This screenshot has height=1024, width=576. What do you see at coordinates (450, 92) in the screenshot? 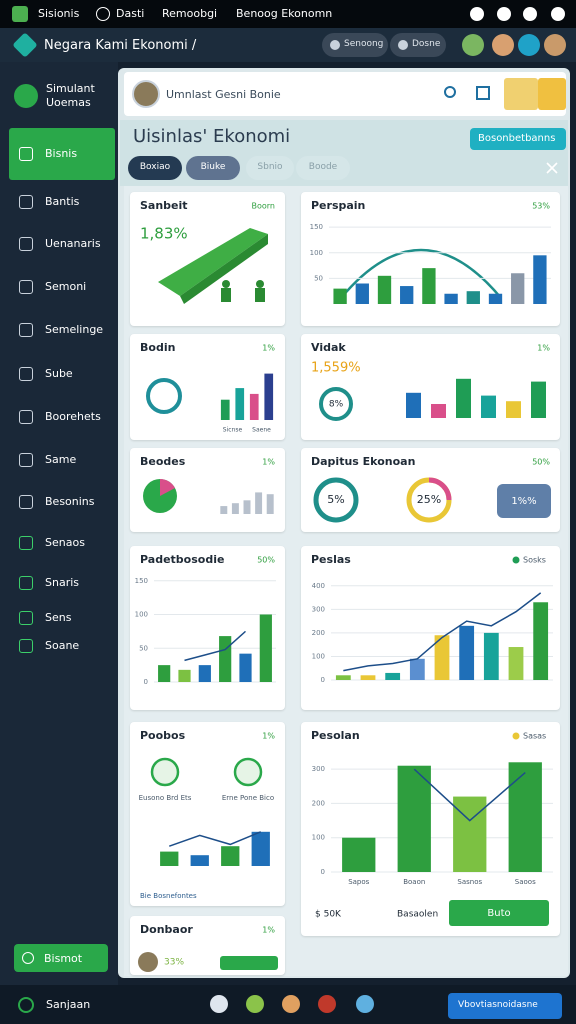
I see `search-icon` at bounding box center [450, 92].